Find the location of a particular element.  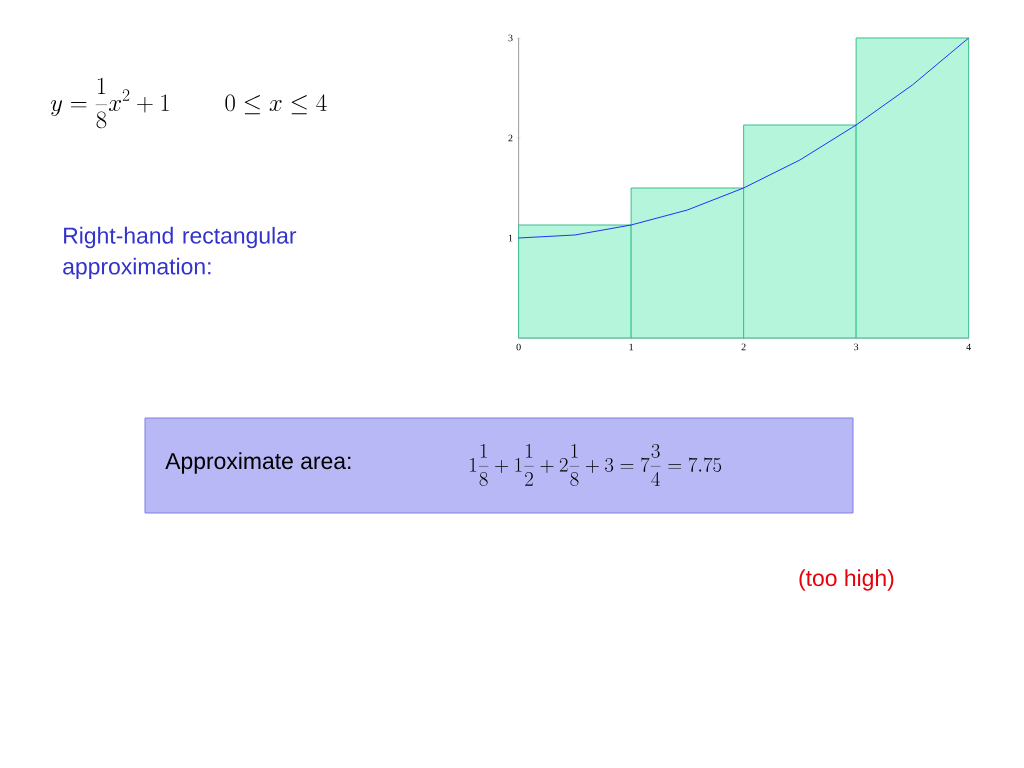

y-tick-label: 1 is located at coordinates (510, 238).